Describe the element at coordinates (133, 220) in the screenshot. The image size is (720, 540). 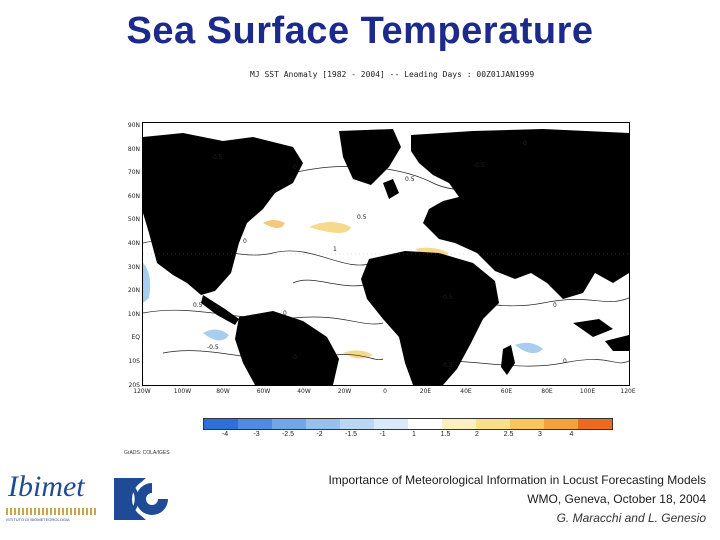
I see `latitude-label: 50N` at that location.